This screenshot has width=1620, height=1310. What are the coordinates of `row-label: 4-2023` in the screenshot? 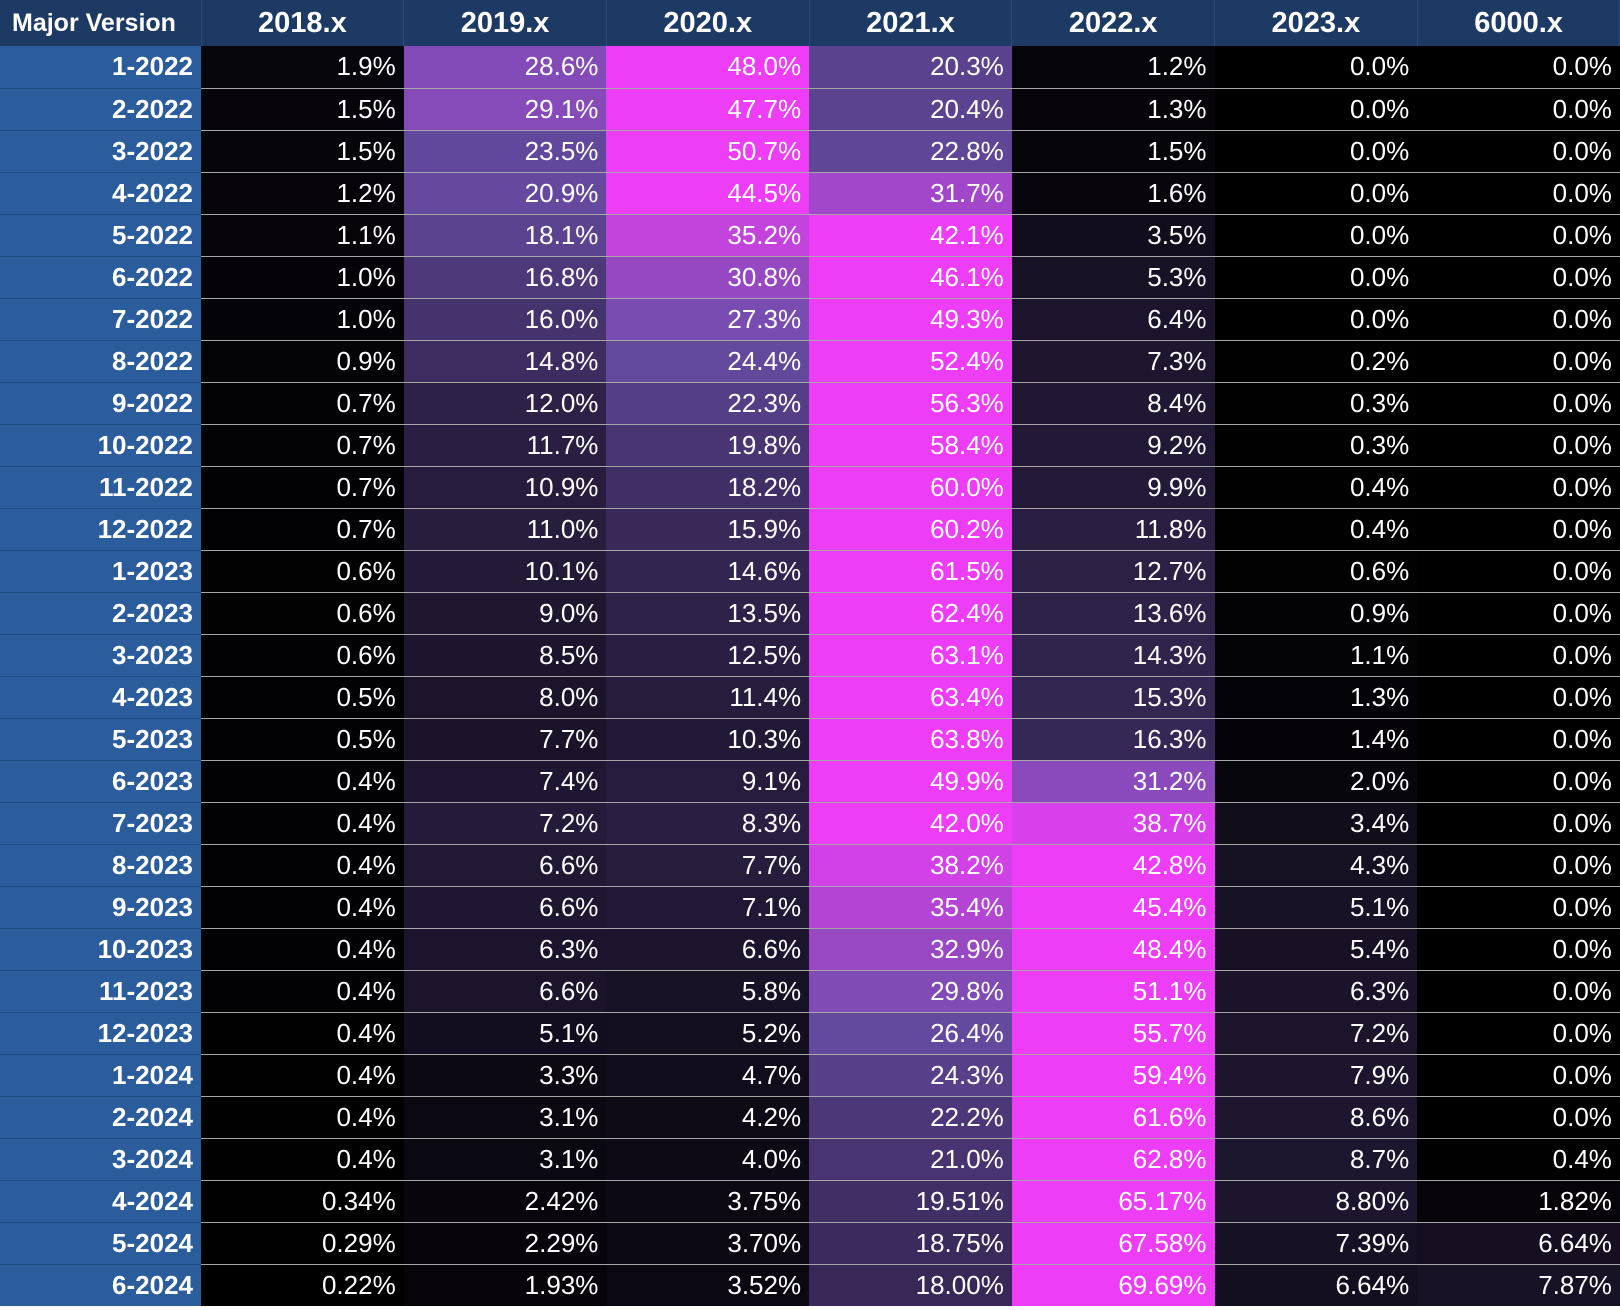 It's located at (100, 697).